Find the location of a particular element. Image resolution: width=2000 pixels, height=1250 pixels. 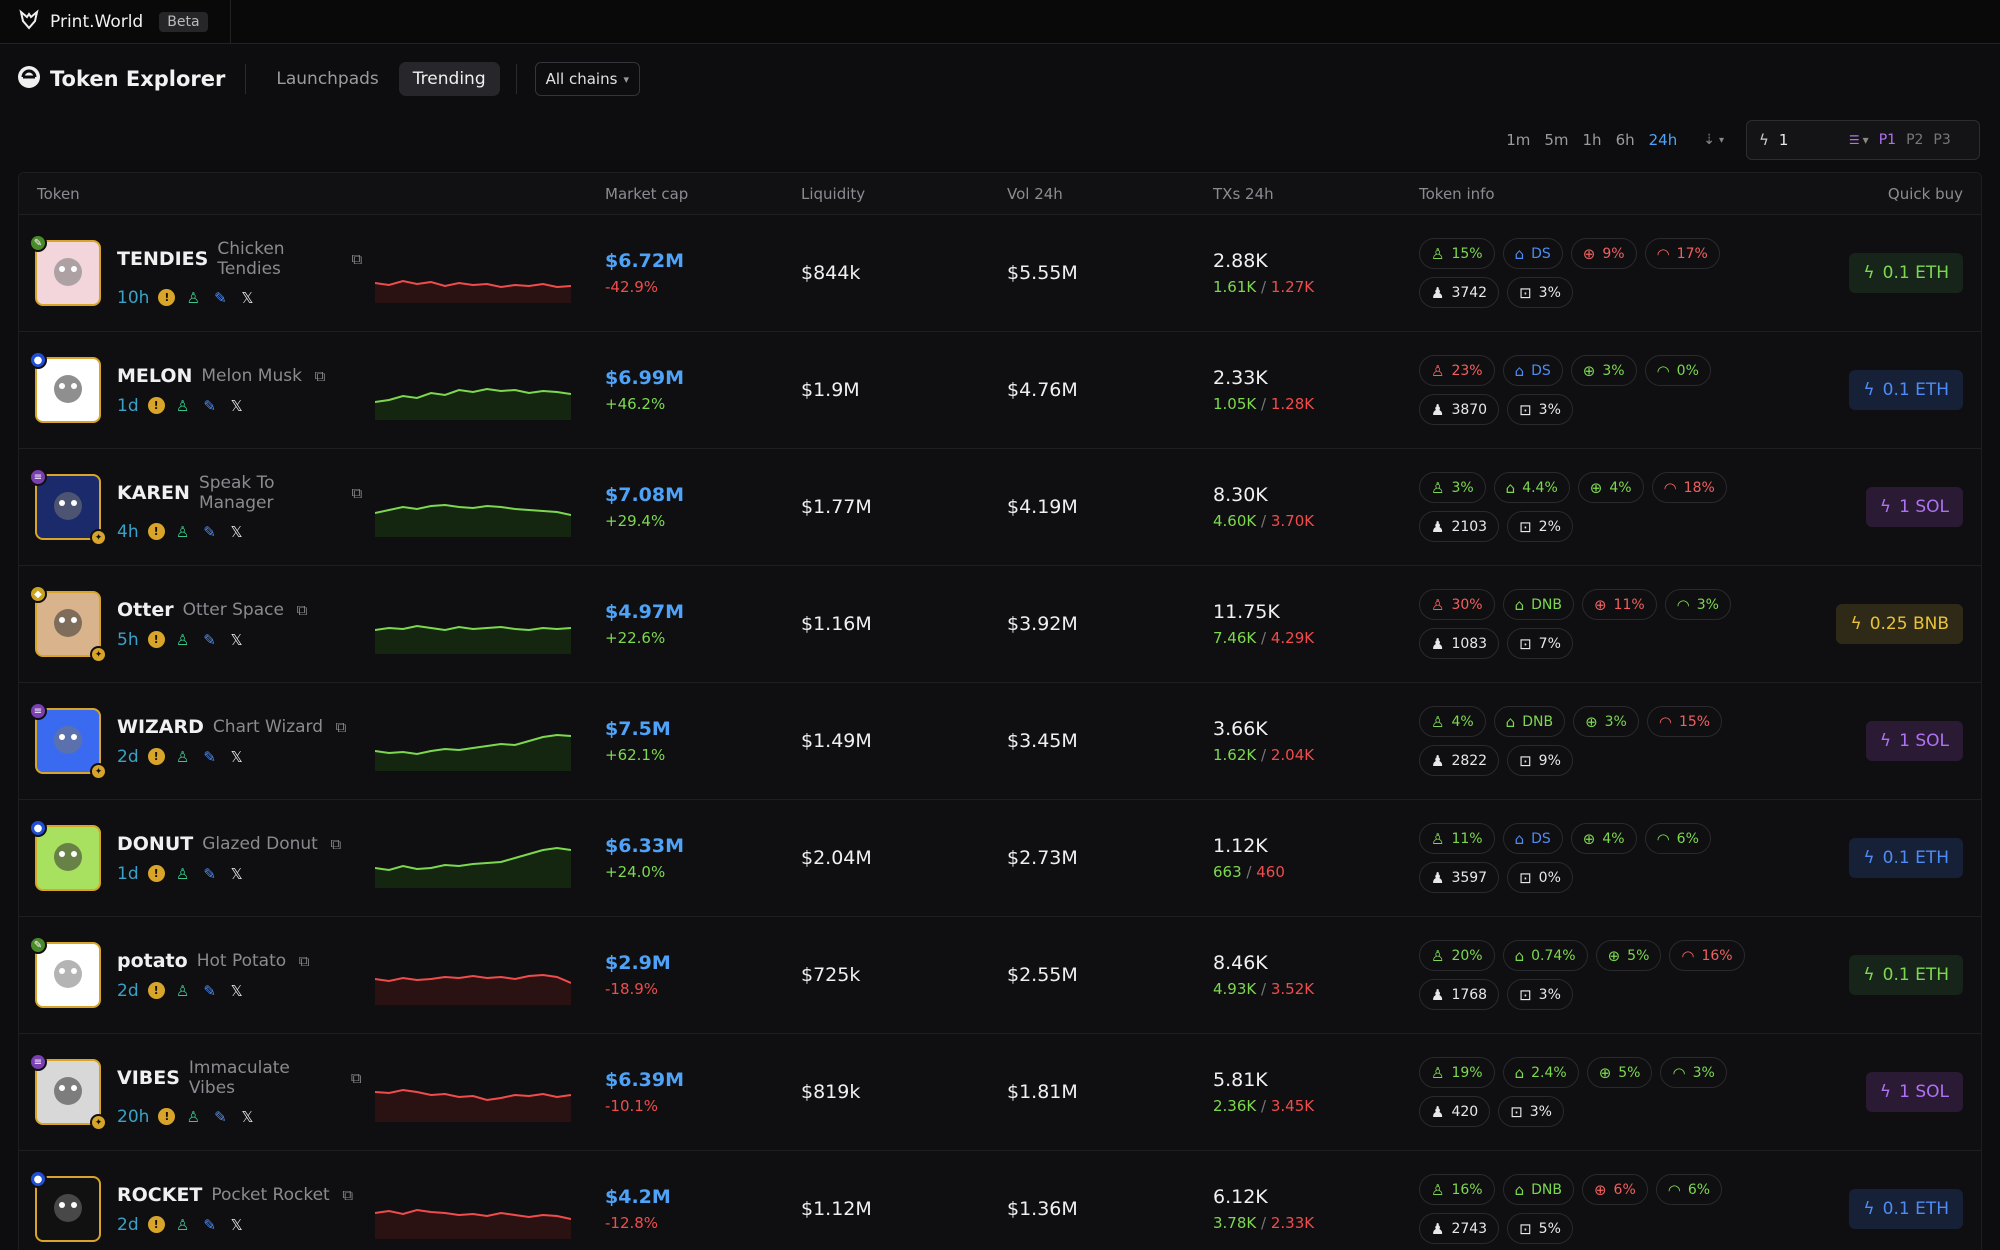

top-holders-pill: ♙ 15% is located at coordinates (1457, 253).